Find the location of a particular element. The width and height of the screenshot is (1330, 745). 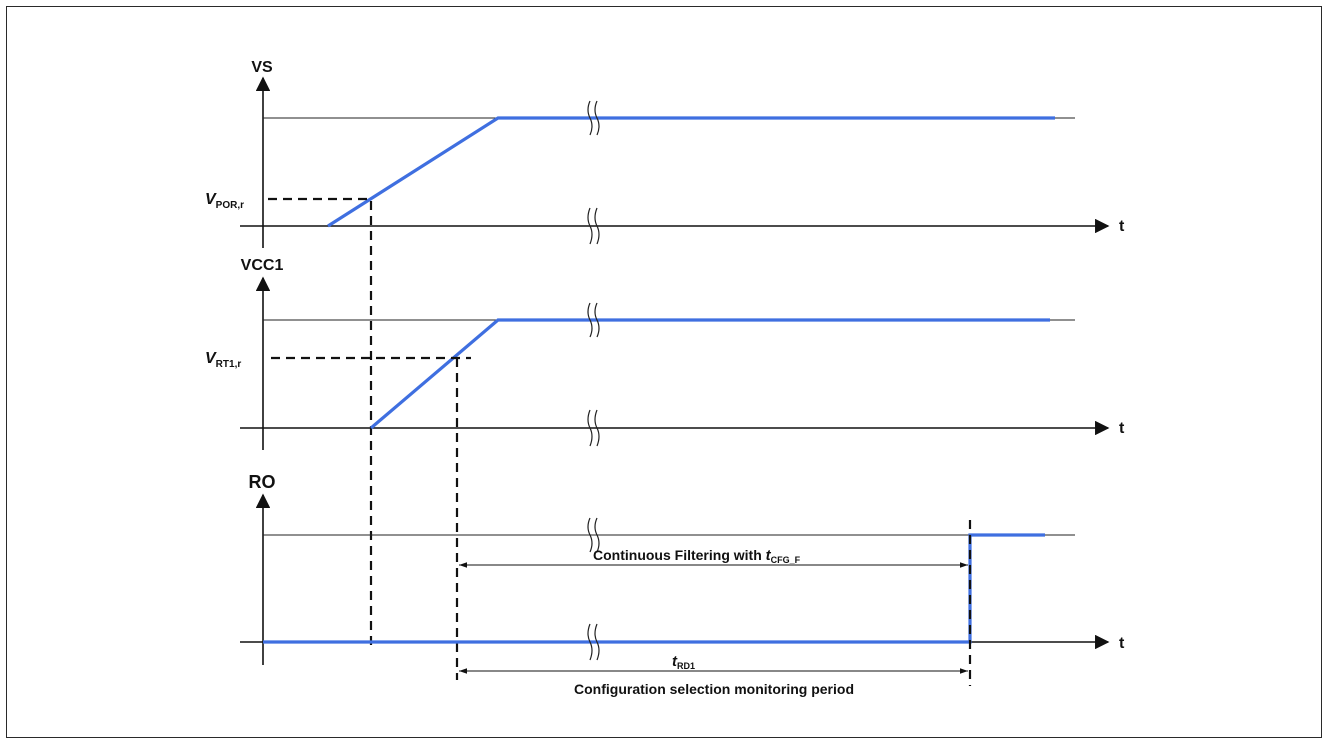

trd1-label: tRD1 is located at coordinates (683, 662).